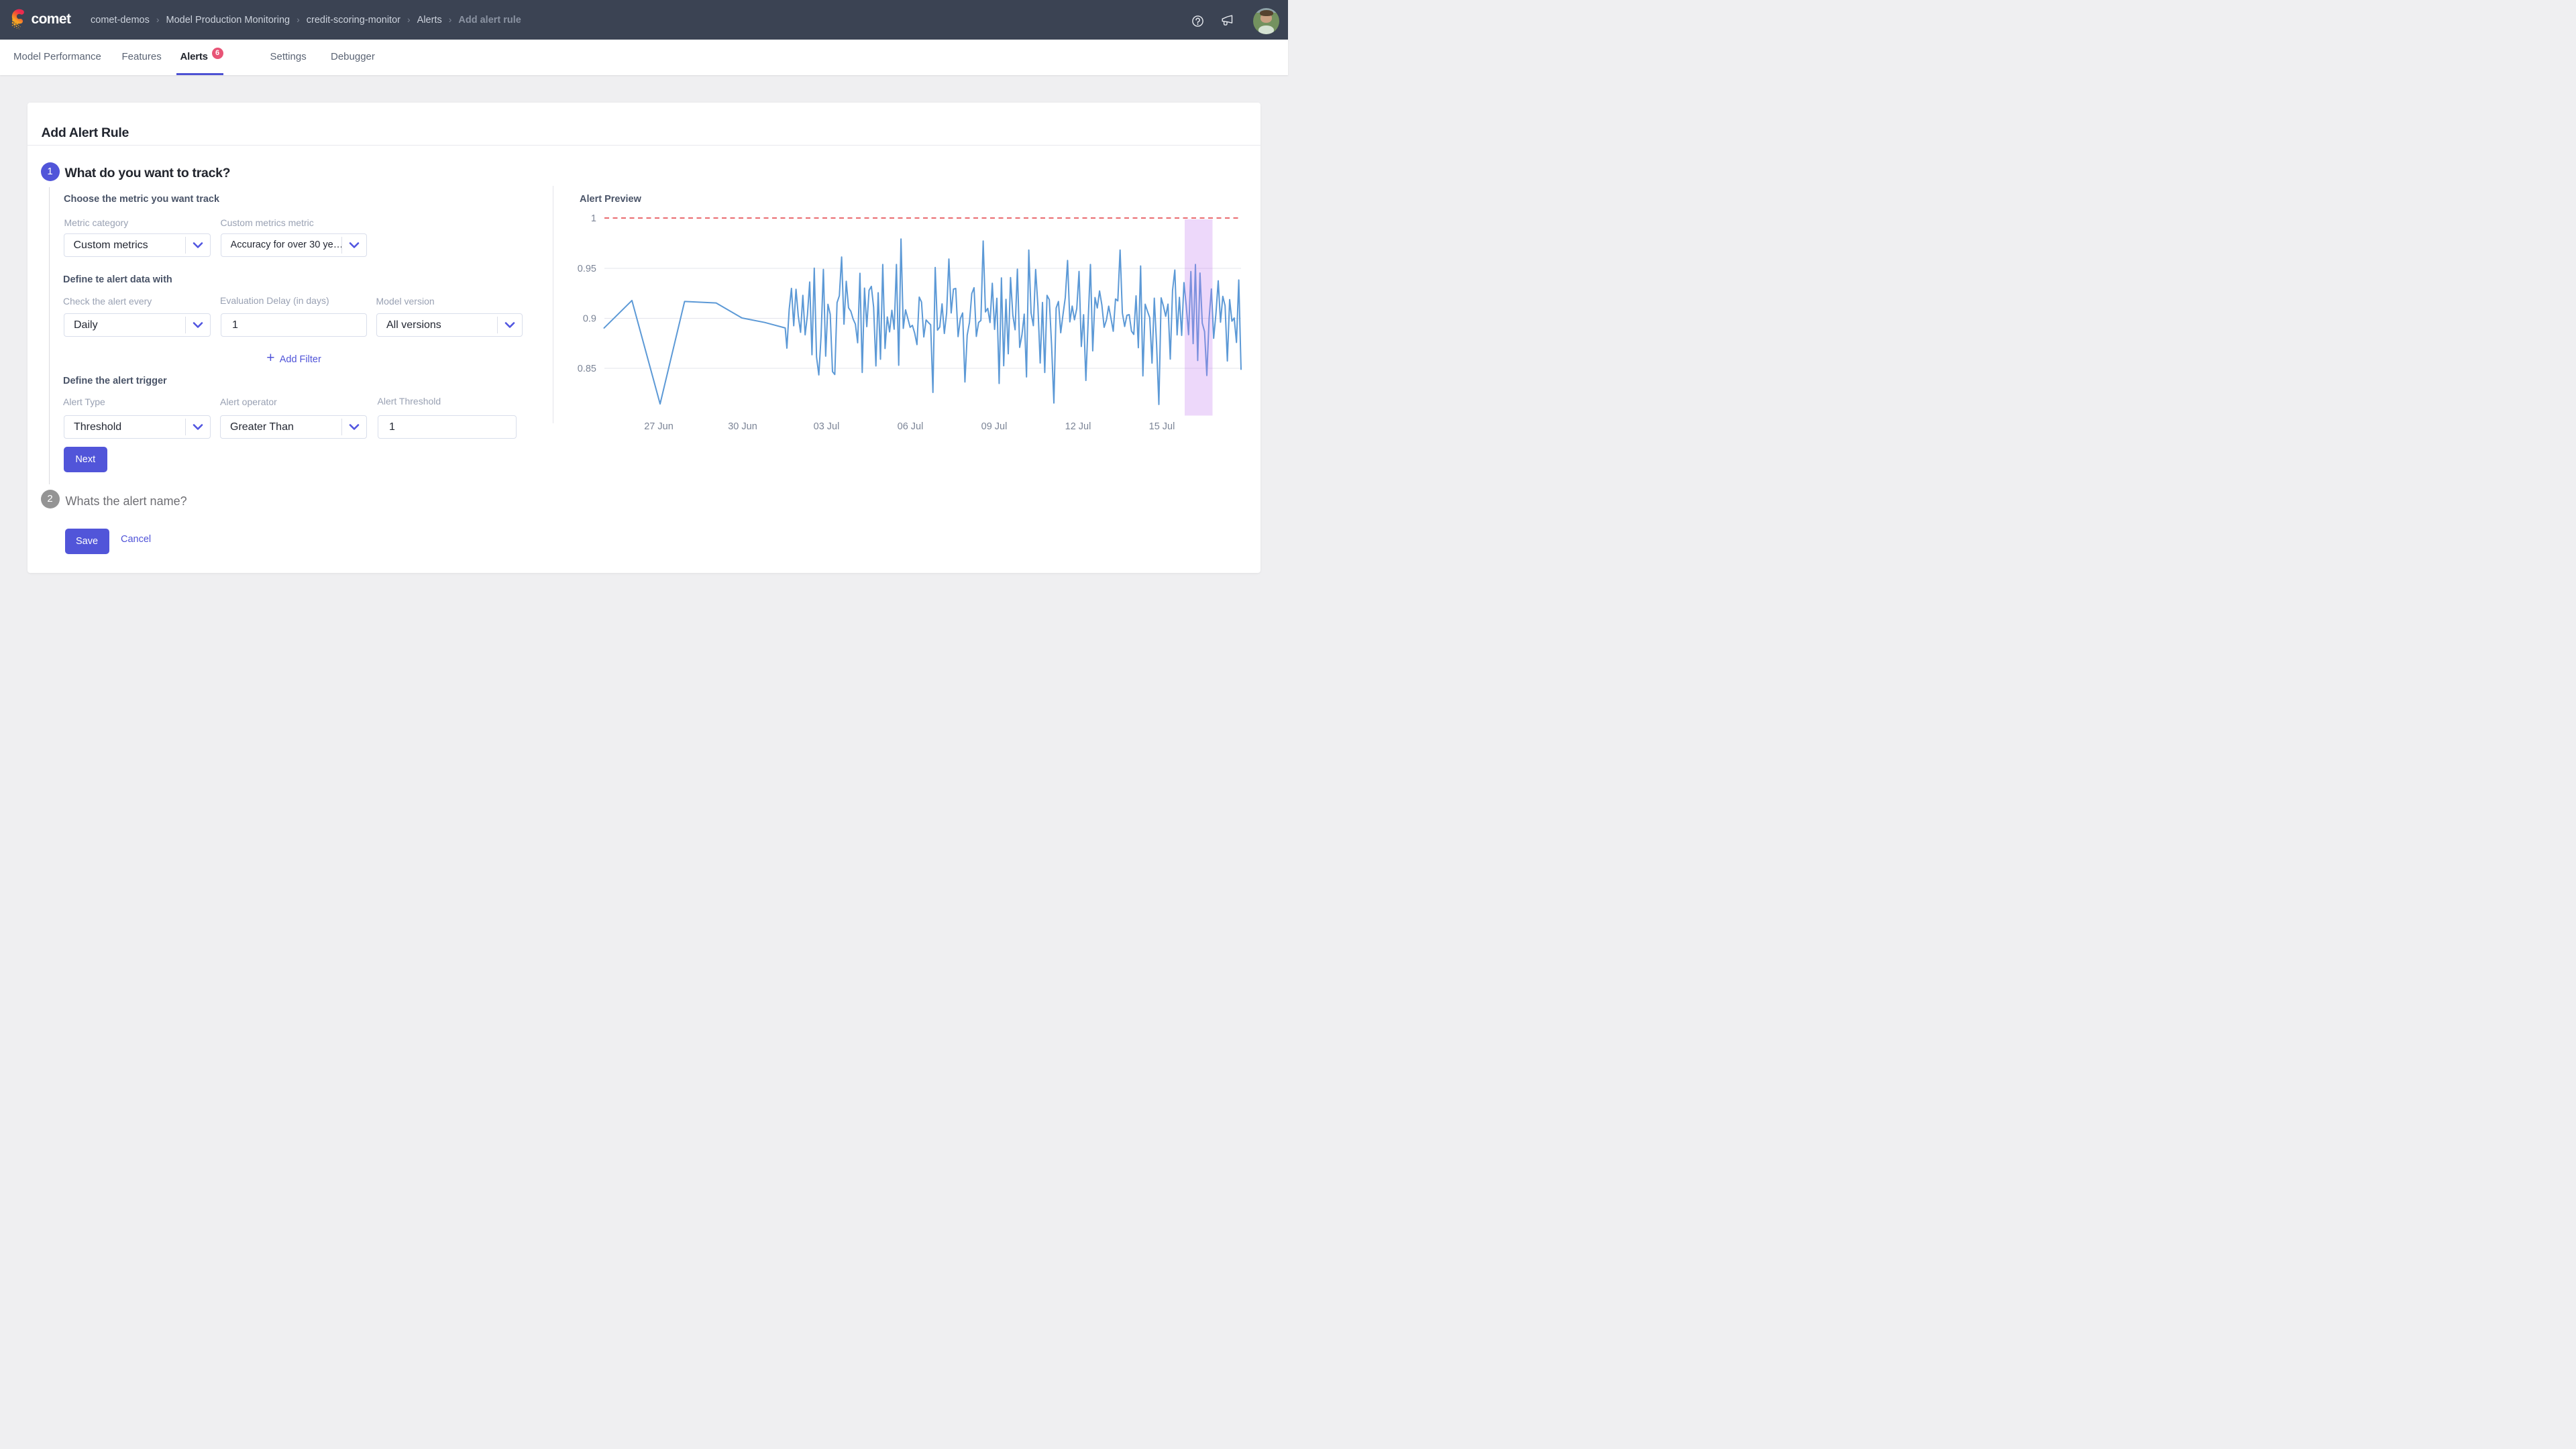 The width and height of the screenshot is (2576, 1449). Describe the element at coordinates (742, 426) in the screenshot. I see `svg-text: 30 Jun` at that location.